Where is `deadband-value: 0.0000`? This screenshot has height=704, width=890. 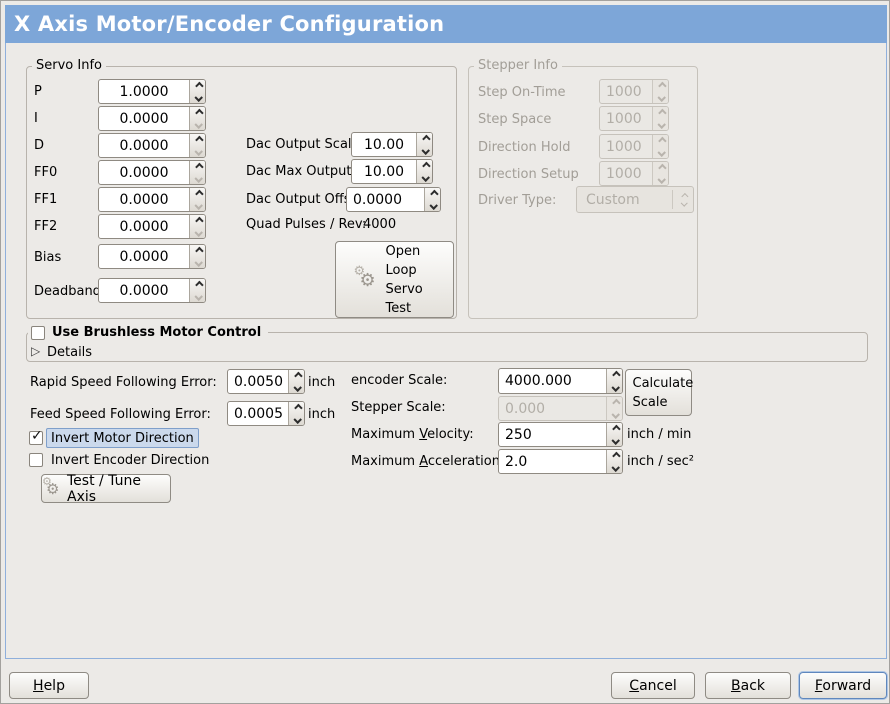 deadband-value: 0.0000 is located at coordinates (144, 290).